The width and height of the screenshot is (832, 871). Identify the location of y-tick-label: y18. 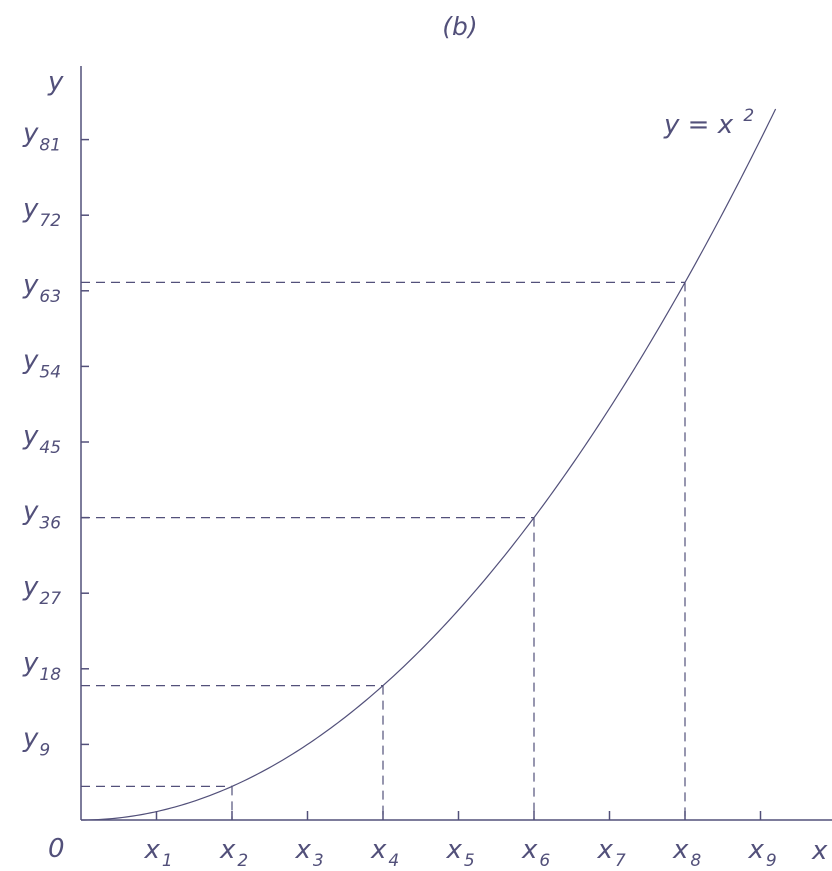
(41, 666).